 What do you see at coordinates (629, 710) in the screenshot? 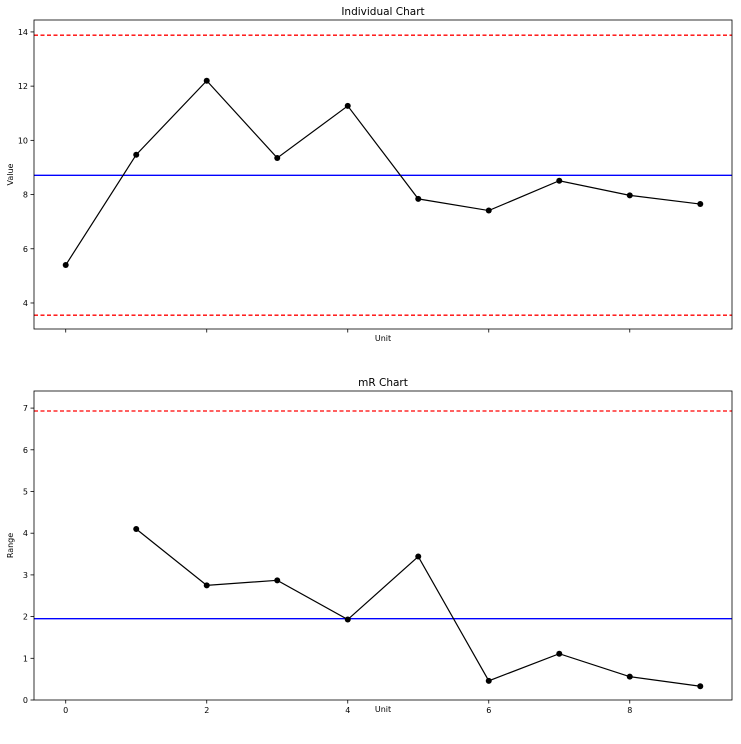
I see `x-tick-label: 8` at bounding box center [629, 710].